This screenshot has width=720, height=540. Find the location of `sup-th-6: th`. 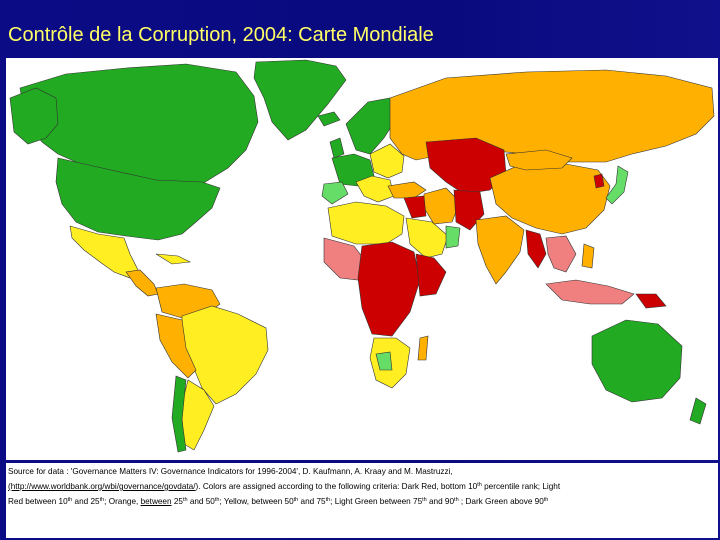

sup-th-6: th is located at coordinates (296, 500).